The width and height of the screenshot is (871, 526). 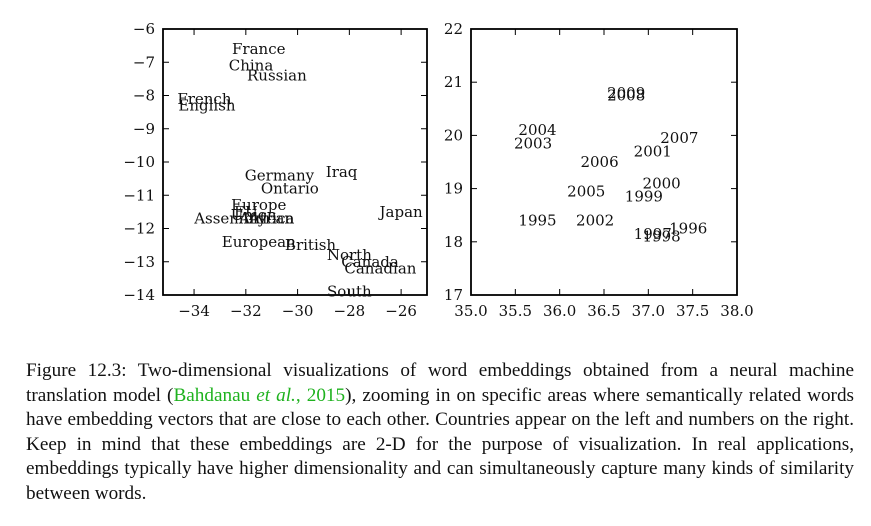 What do you see at coordinates (311, 245) in the screenshot?
I see `point-label-british: British` at bounding box center [311, 245].